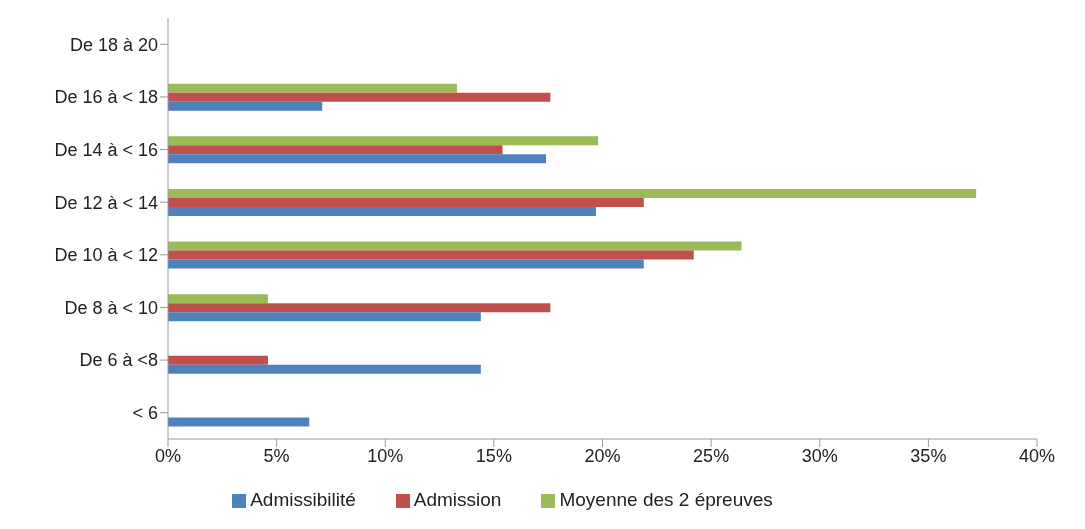 Image resolution: width=1085 pixels, height=529 pixels. Describe the element at coordinates (106, 255) in the screenshot. I see `y-tick-label: De 10 à < 12` at that location.